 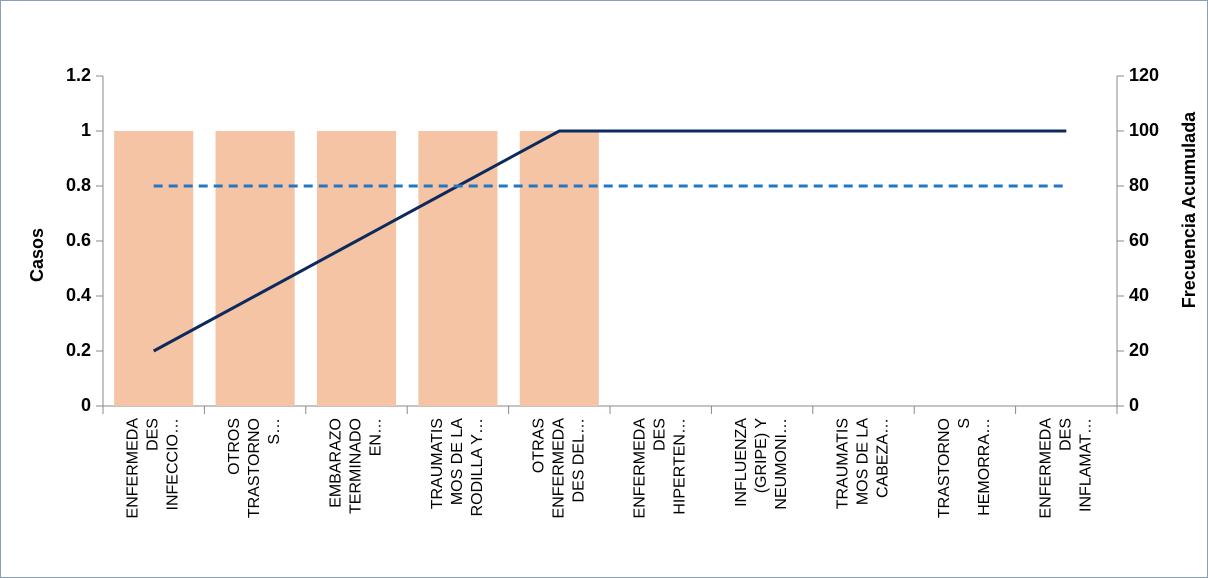 What do you see at coordinates (1139, 350) in the screenshot?
I see `y2-tick-label: 20` at bounding box center [1139, 350].